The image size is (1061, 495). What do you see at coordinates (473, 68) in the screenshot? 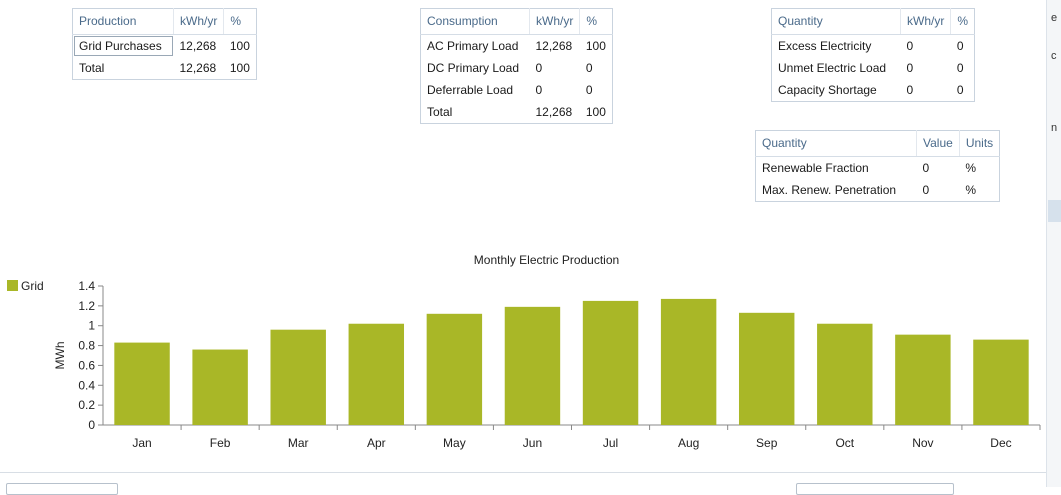
I see `table-cell: DC Primary Load` at bounding box center [473, 68].